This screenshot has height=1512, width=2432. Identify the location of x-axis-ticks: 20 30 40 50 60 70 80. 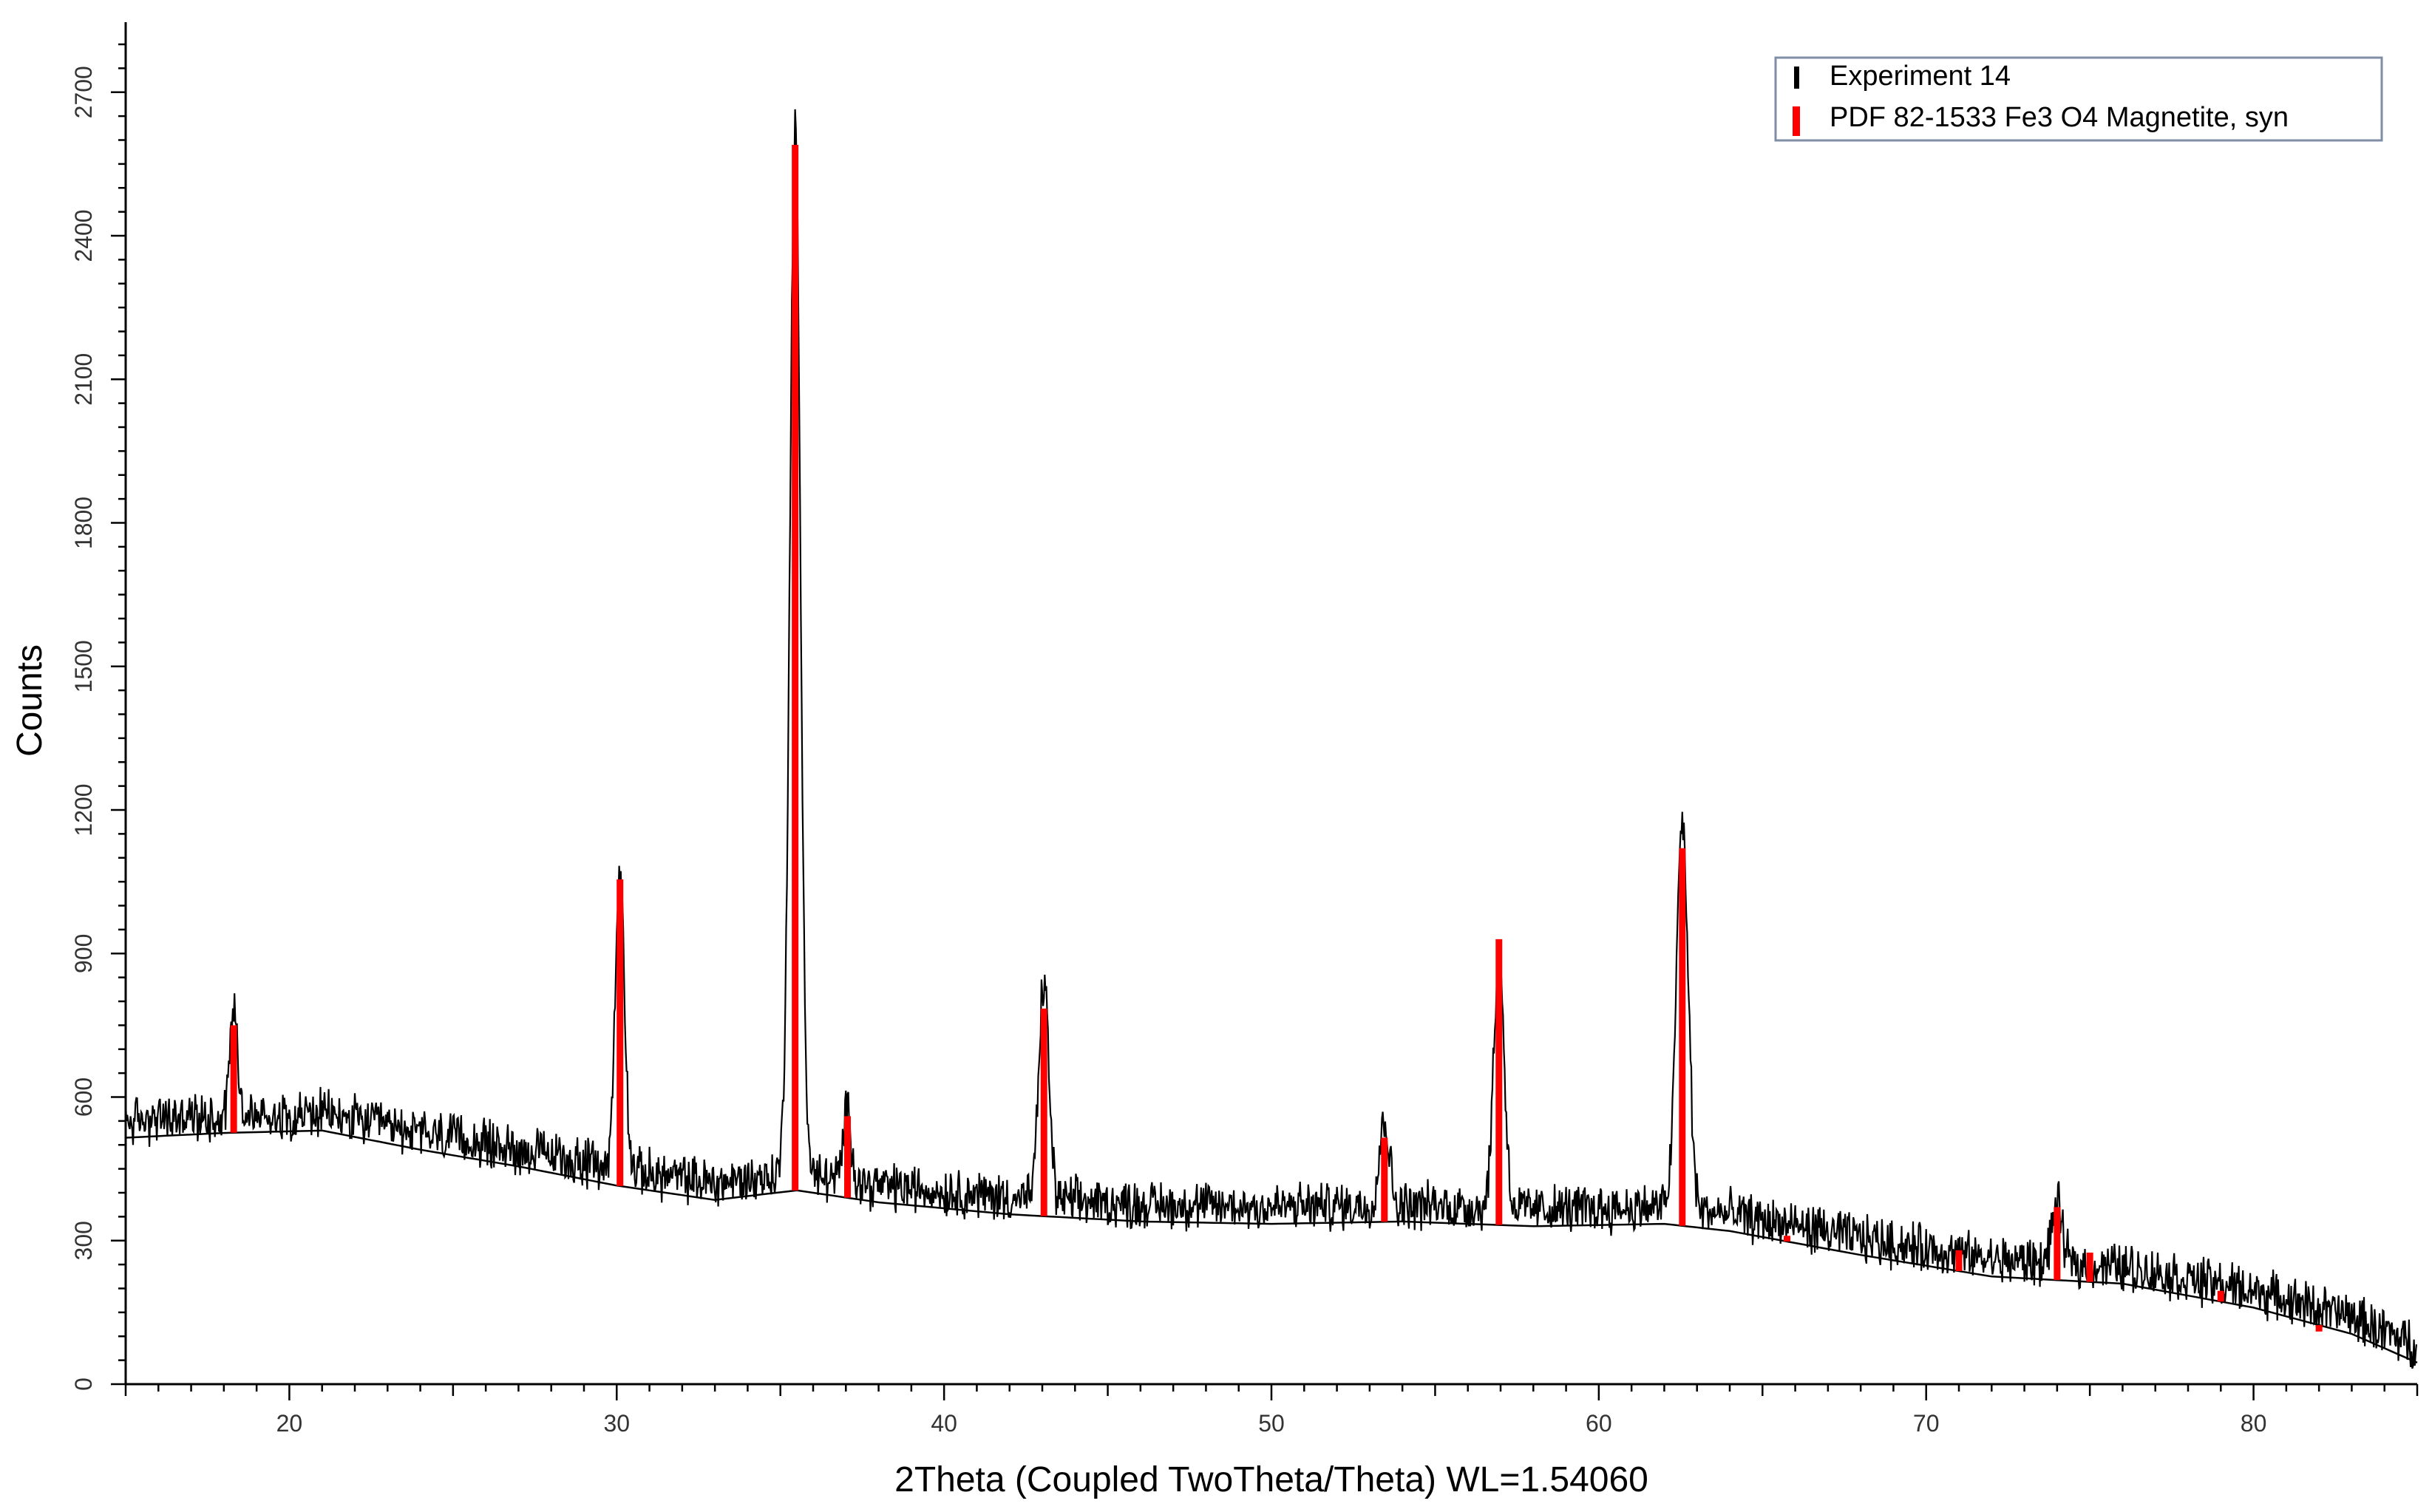
(1272, 1410).